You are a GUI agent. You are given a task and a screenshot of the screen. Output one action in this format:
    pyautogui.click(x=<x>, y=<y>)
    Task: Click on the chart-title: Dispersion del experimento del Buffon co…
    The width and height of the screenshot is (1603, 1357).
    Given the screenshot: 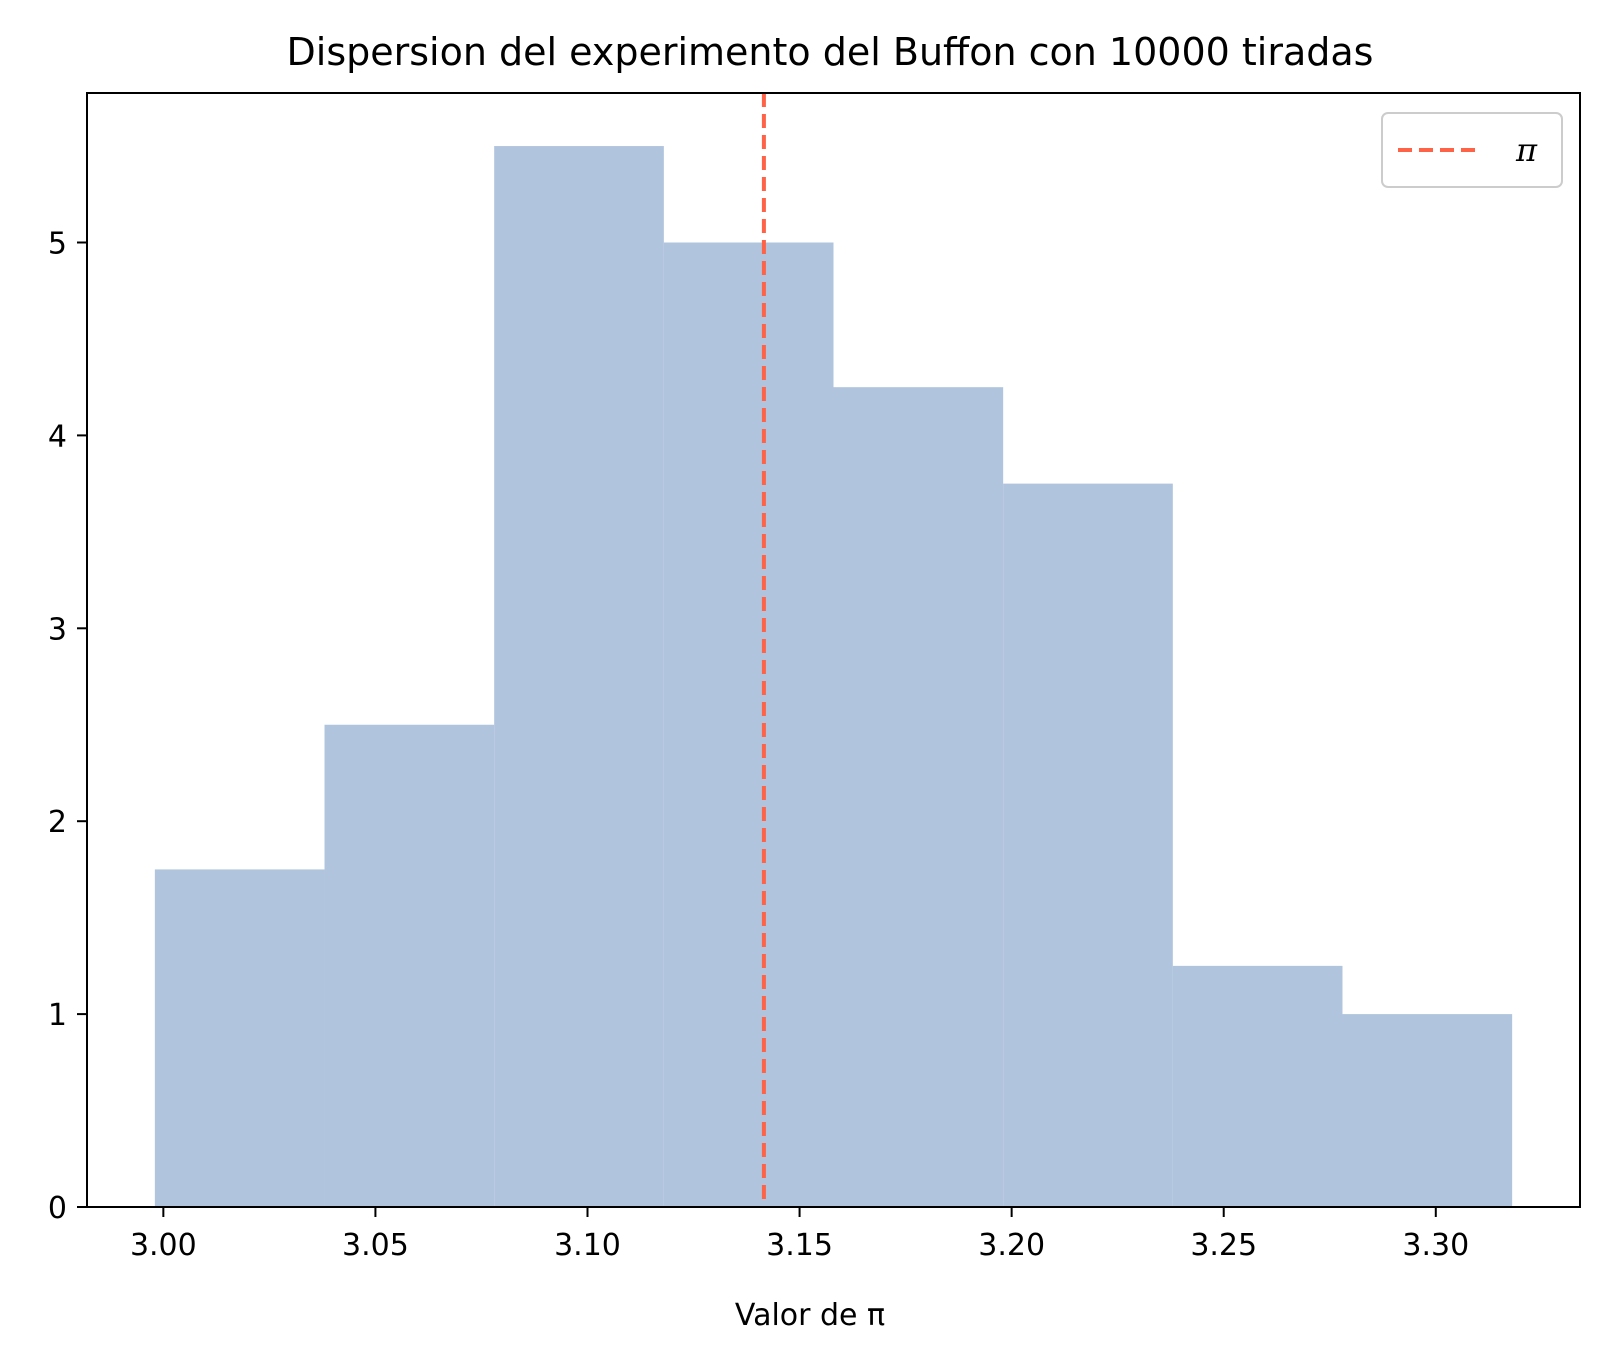 What is the action you would take?
    pyautogui.click(x=830, y=52)
    